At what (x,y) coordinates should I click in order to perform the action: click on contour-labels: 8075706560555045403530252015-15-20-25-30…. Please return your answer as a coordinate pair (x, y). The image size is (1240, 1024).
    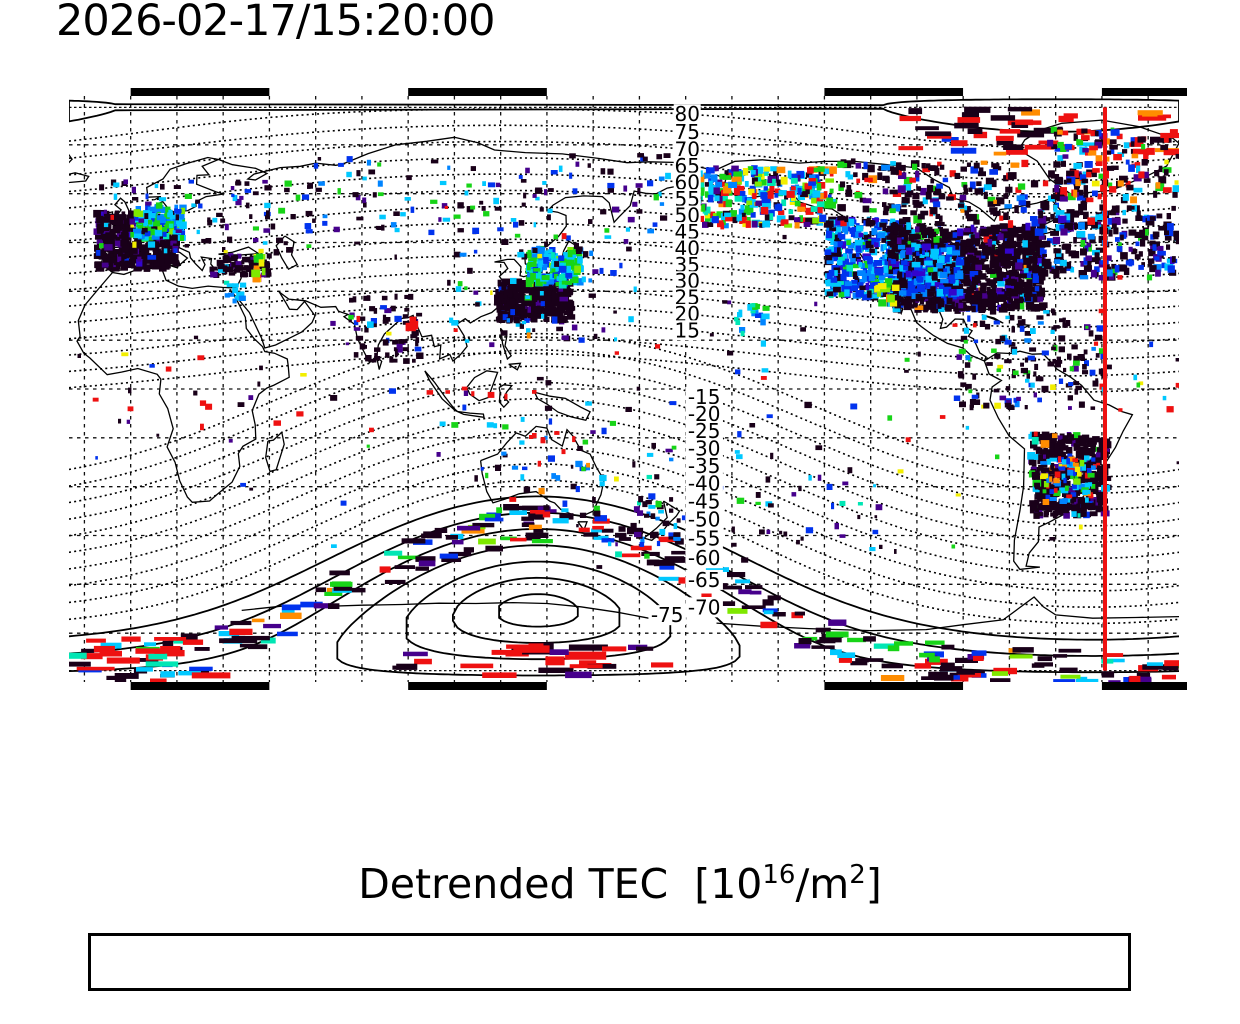
    Looking at the image, I should click on (685, 364).